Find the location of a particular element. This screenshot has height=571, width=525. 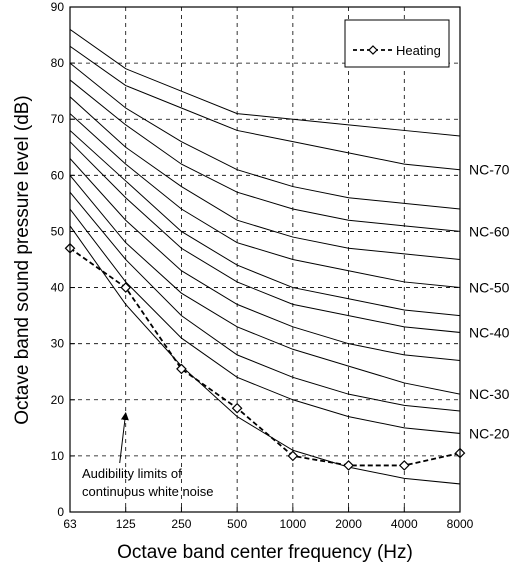

y-tick-label: 70 is located at coordinates (58, 119).